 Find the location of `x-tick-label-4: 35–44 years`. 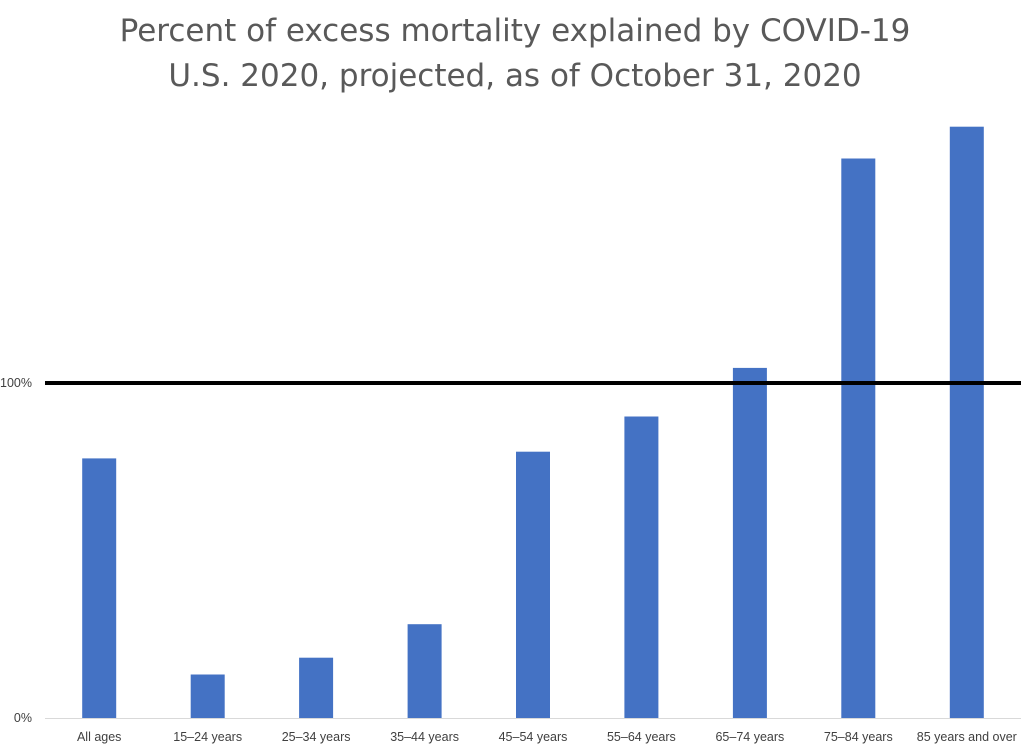

x-tick-label-4: 35–44 years is located at coordinates (424, 737).